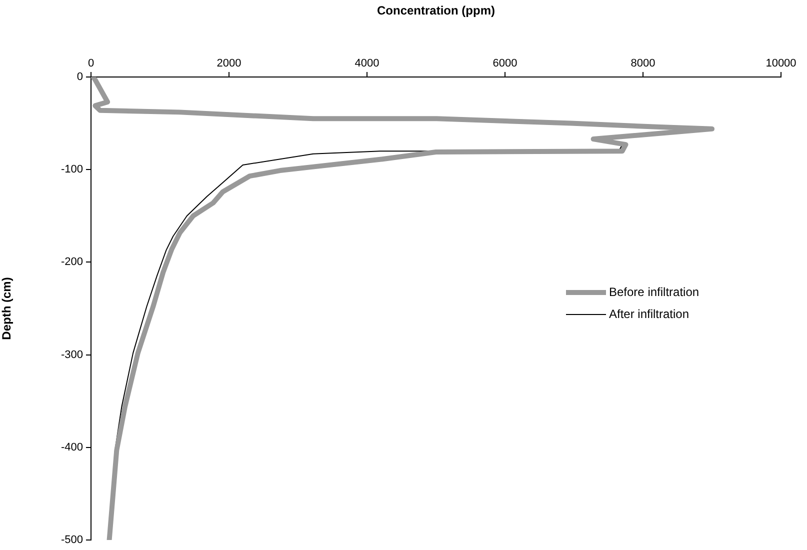 The width and height of the screenshot is (807, 550). I want to click on y-axis-title: Depth (cm), so click(7, 308).